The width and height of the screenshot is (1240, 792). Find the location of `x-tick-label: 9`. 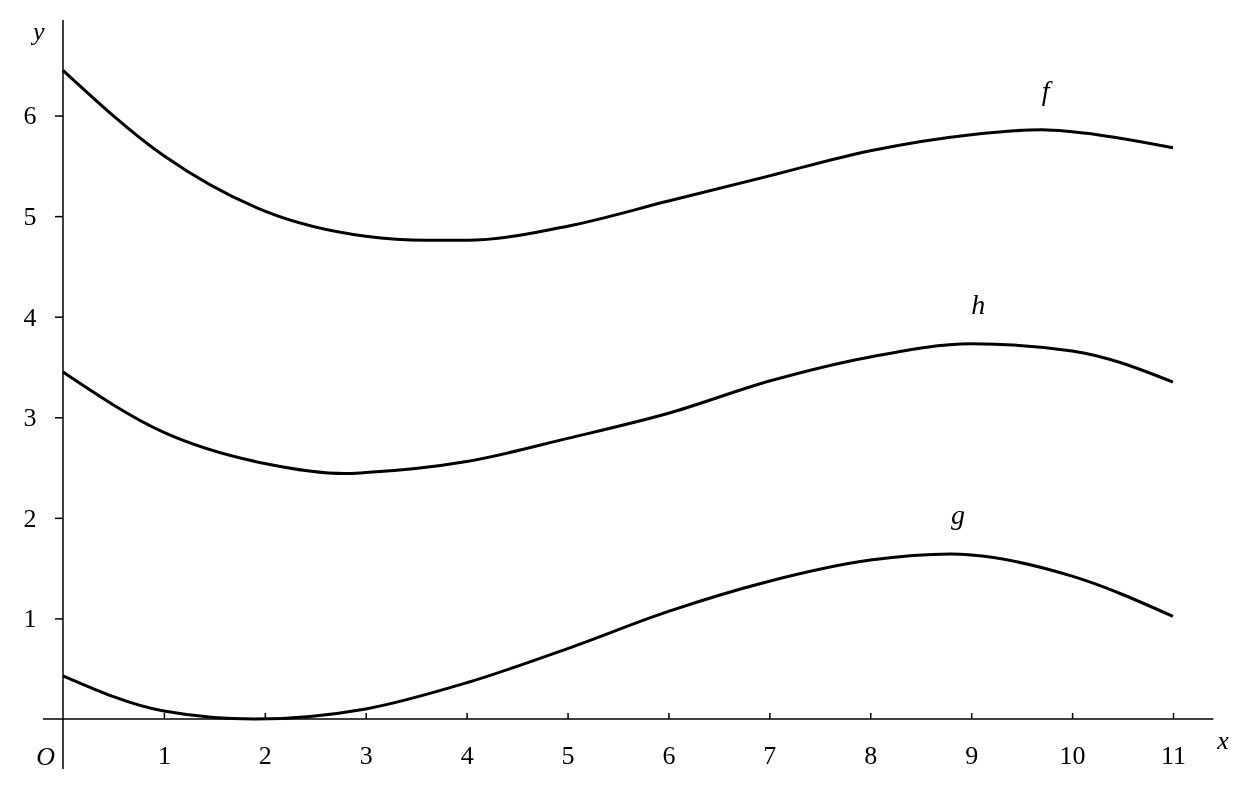

x-tick-label: 9 is located at coordinates (972, 755).